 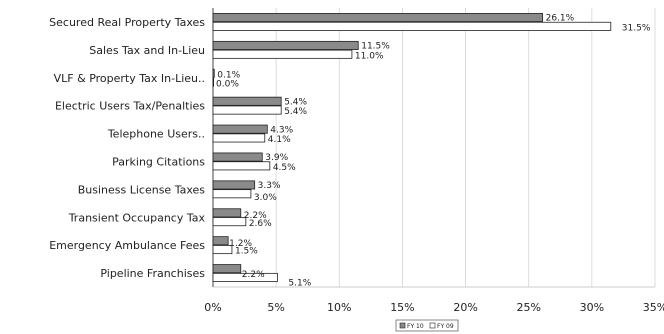 What do you see at coordinates (156, 134) in the screenshot?
I see `category-label: Telephone Users..` at bounding box center [156, 134].